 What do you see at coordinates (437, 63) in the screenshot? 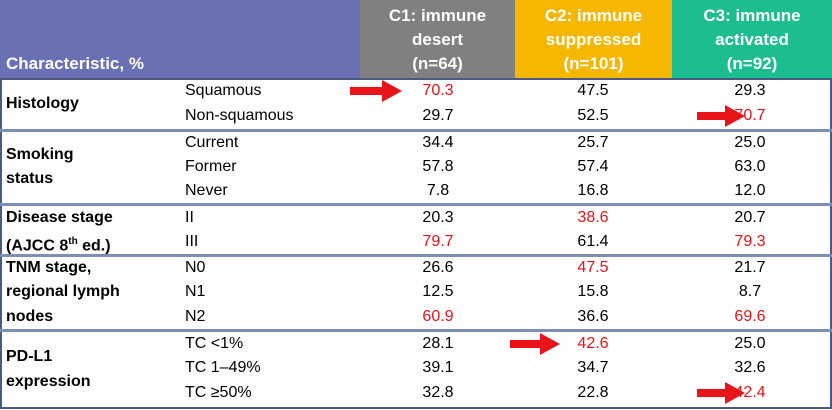
I see `header-text: (n=64)` at bounding box center [437, 63].